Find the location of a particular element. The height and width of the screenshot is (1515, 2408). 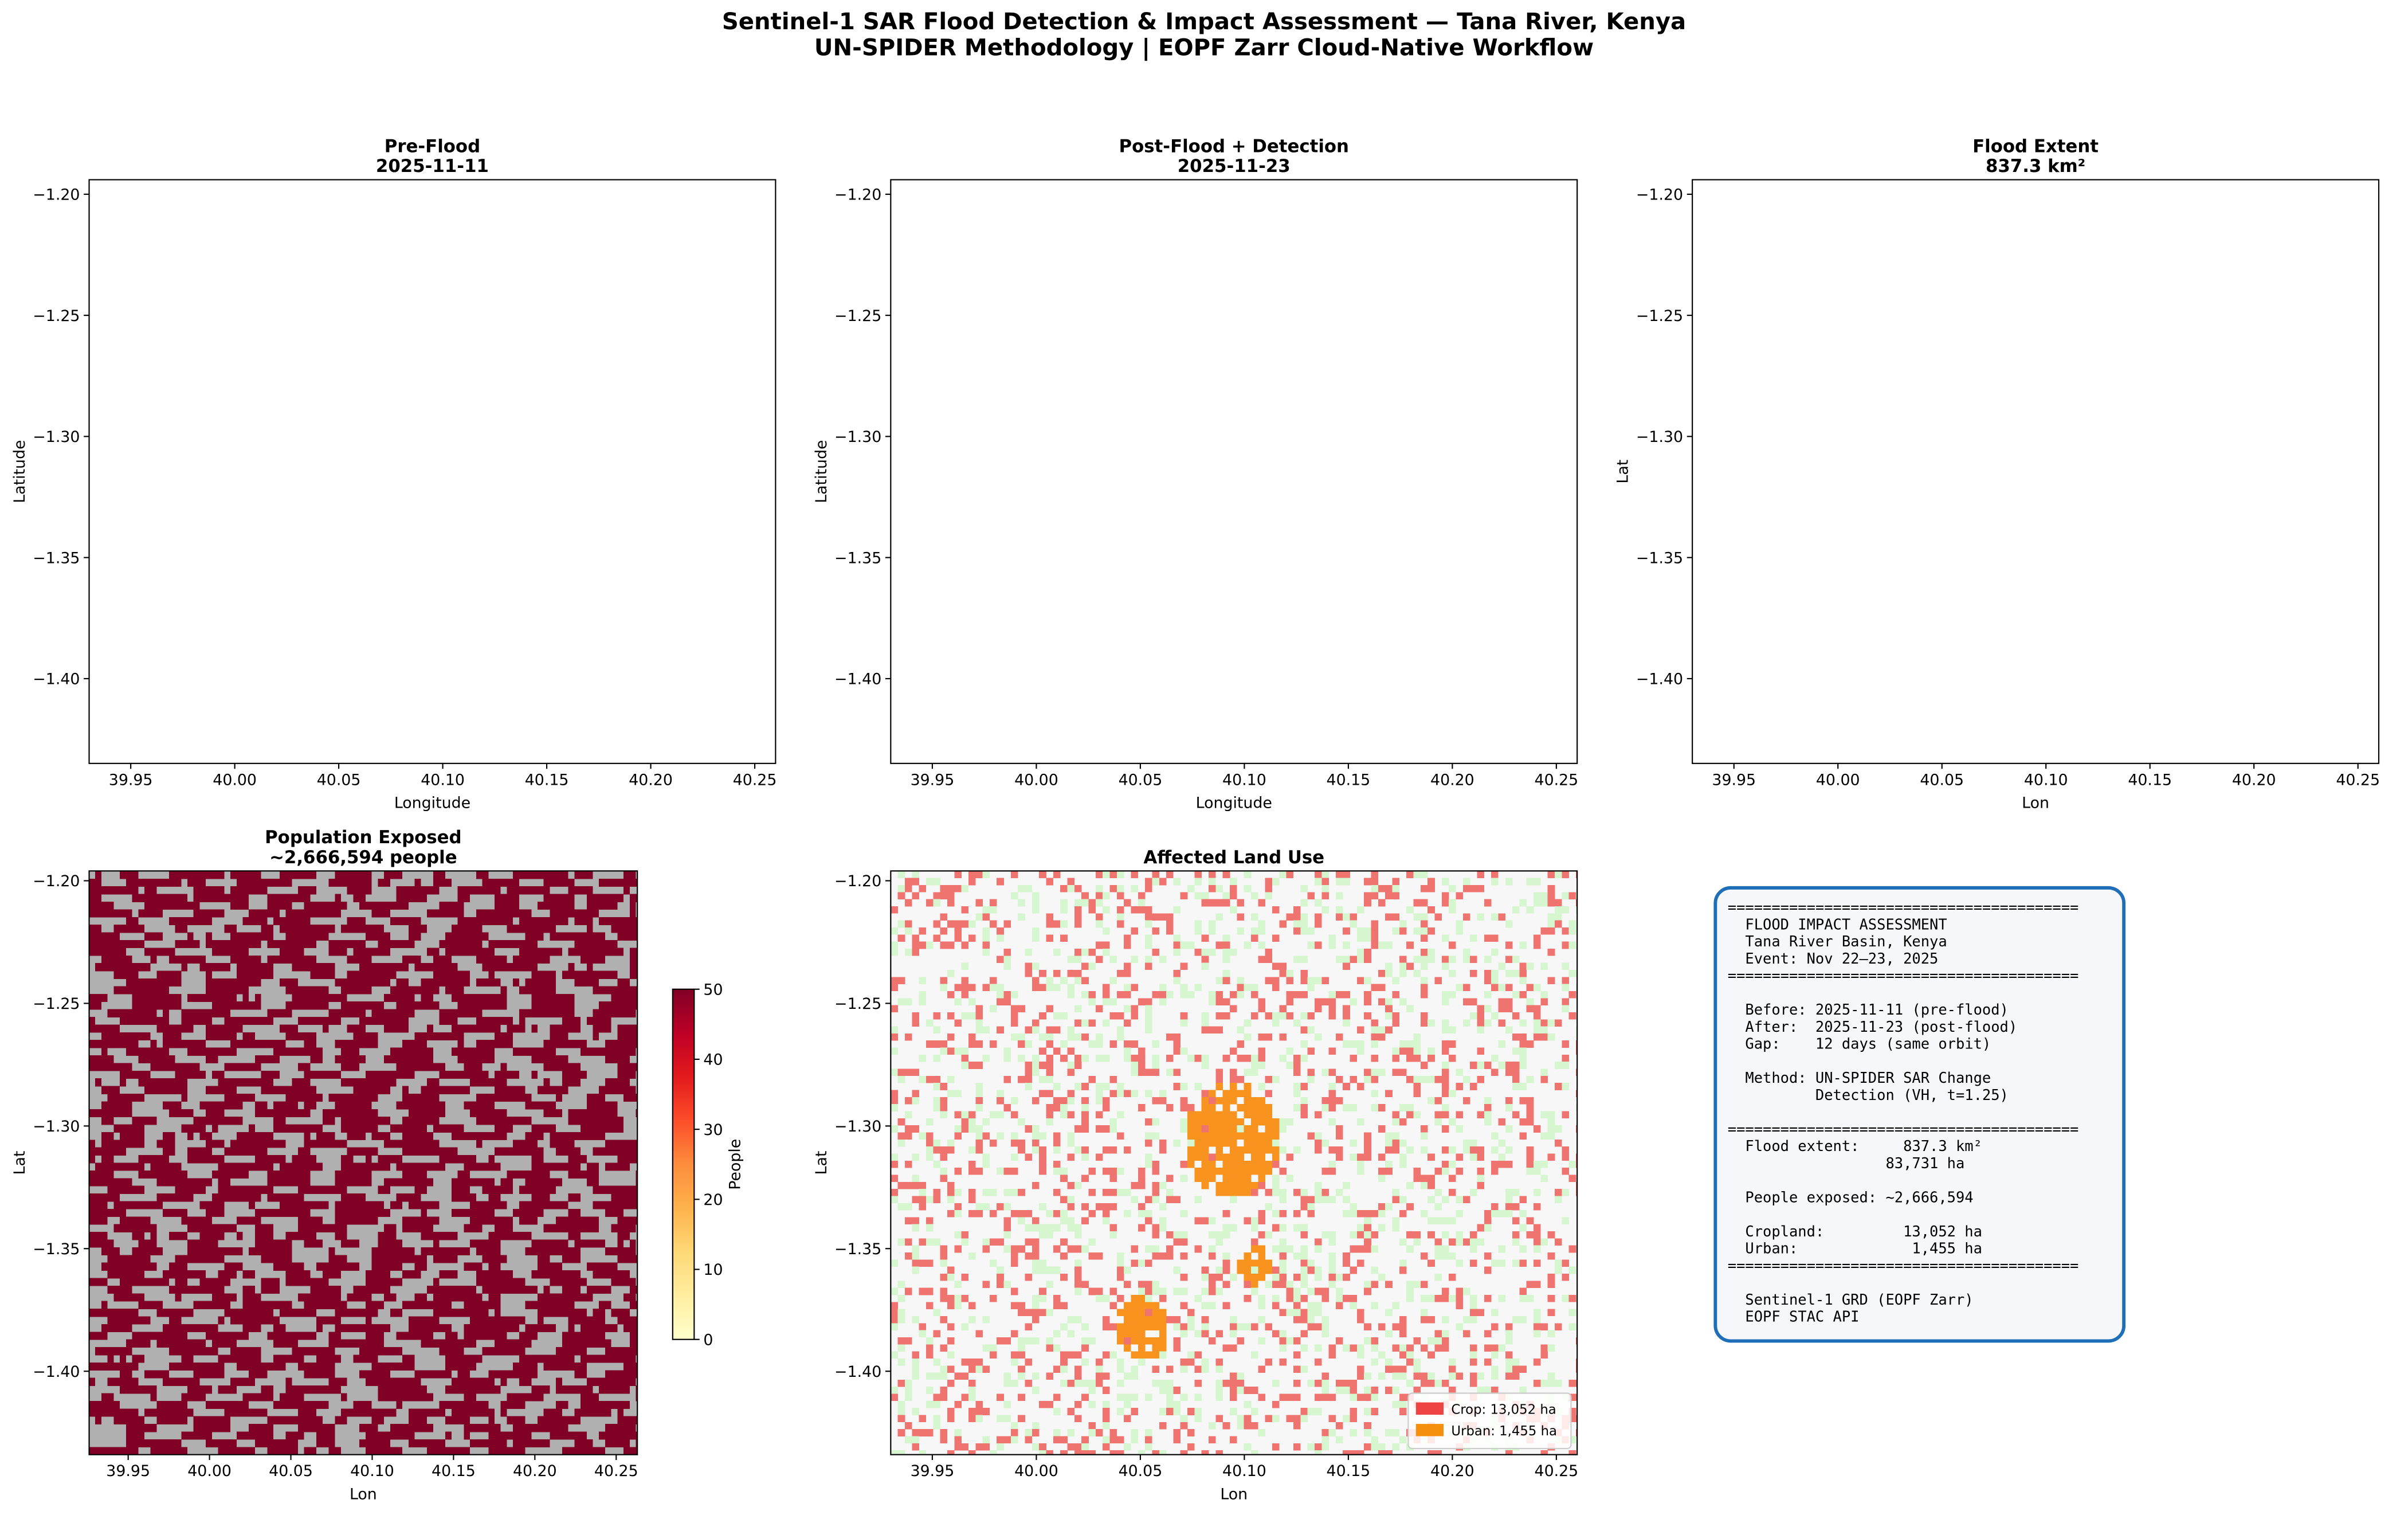

y-tick-label: −1.35 is located at coordinates (57, 558).